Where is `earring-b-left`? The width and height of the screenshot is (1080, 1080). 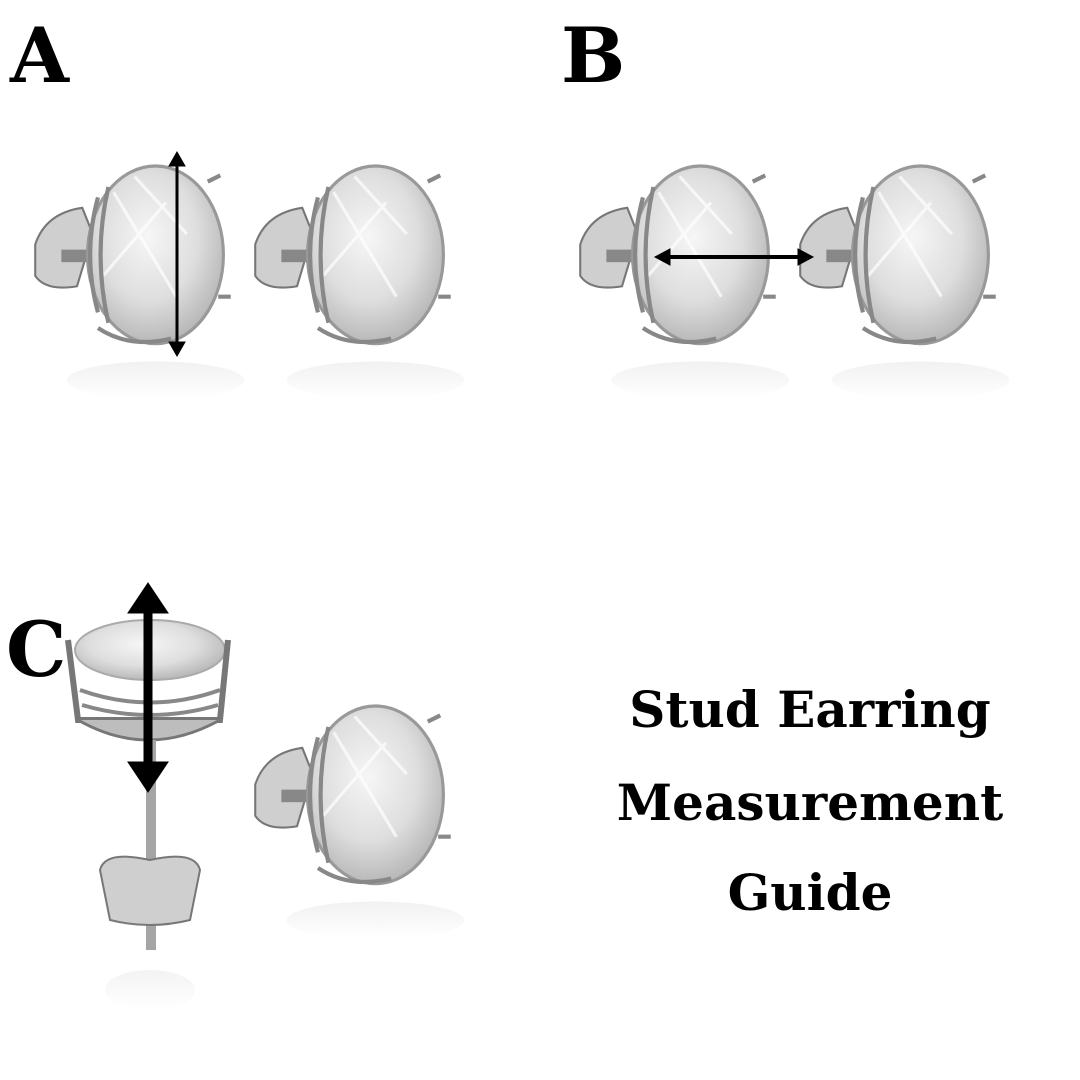
earring-b-left is located at coordinates (684, 282).